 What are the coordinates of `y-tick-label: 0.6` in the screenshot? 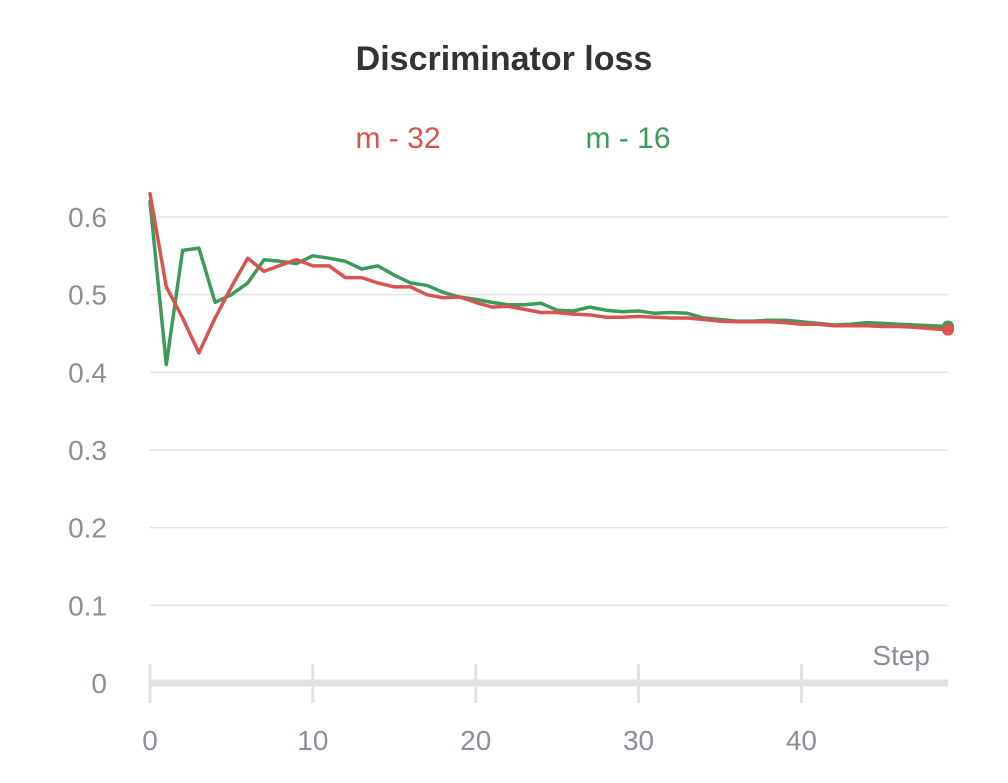 It's located at (87, 217).